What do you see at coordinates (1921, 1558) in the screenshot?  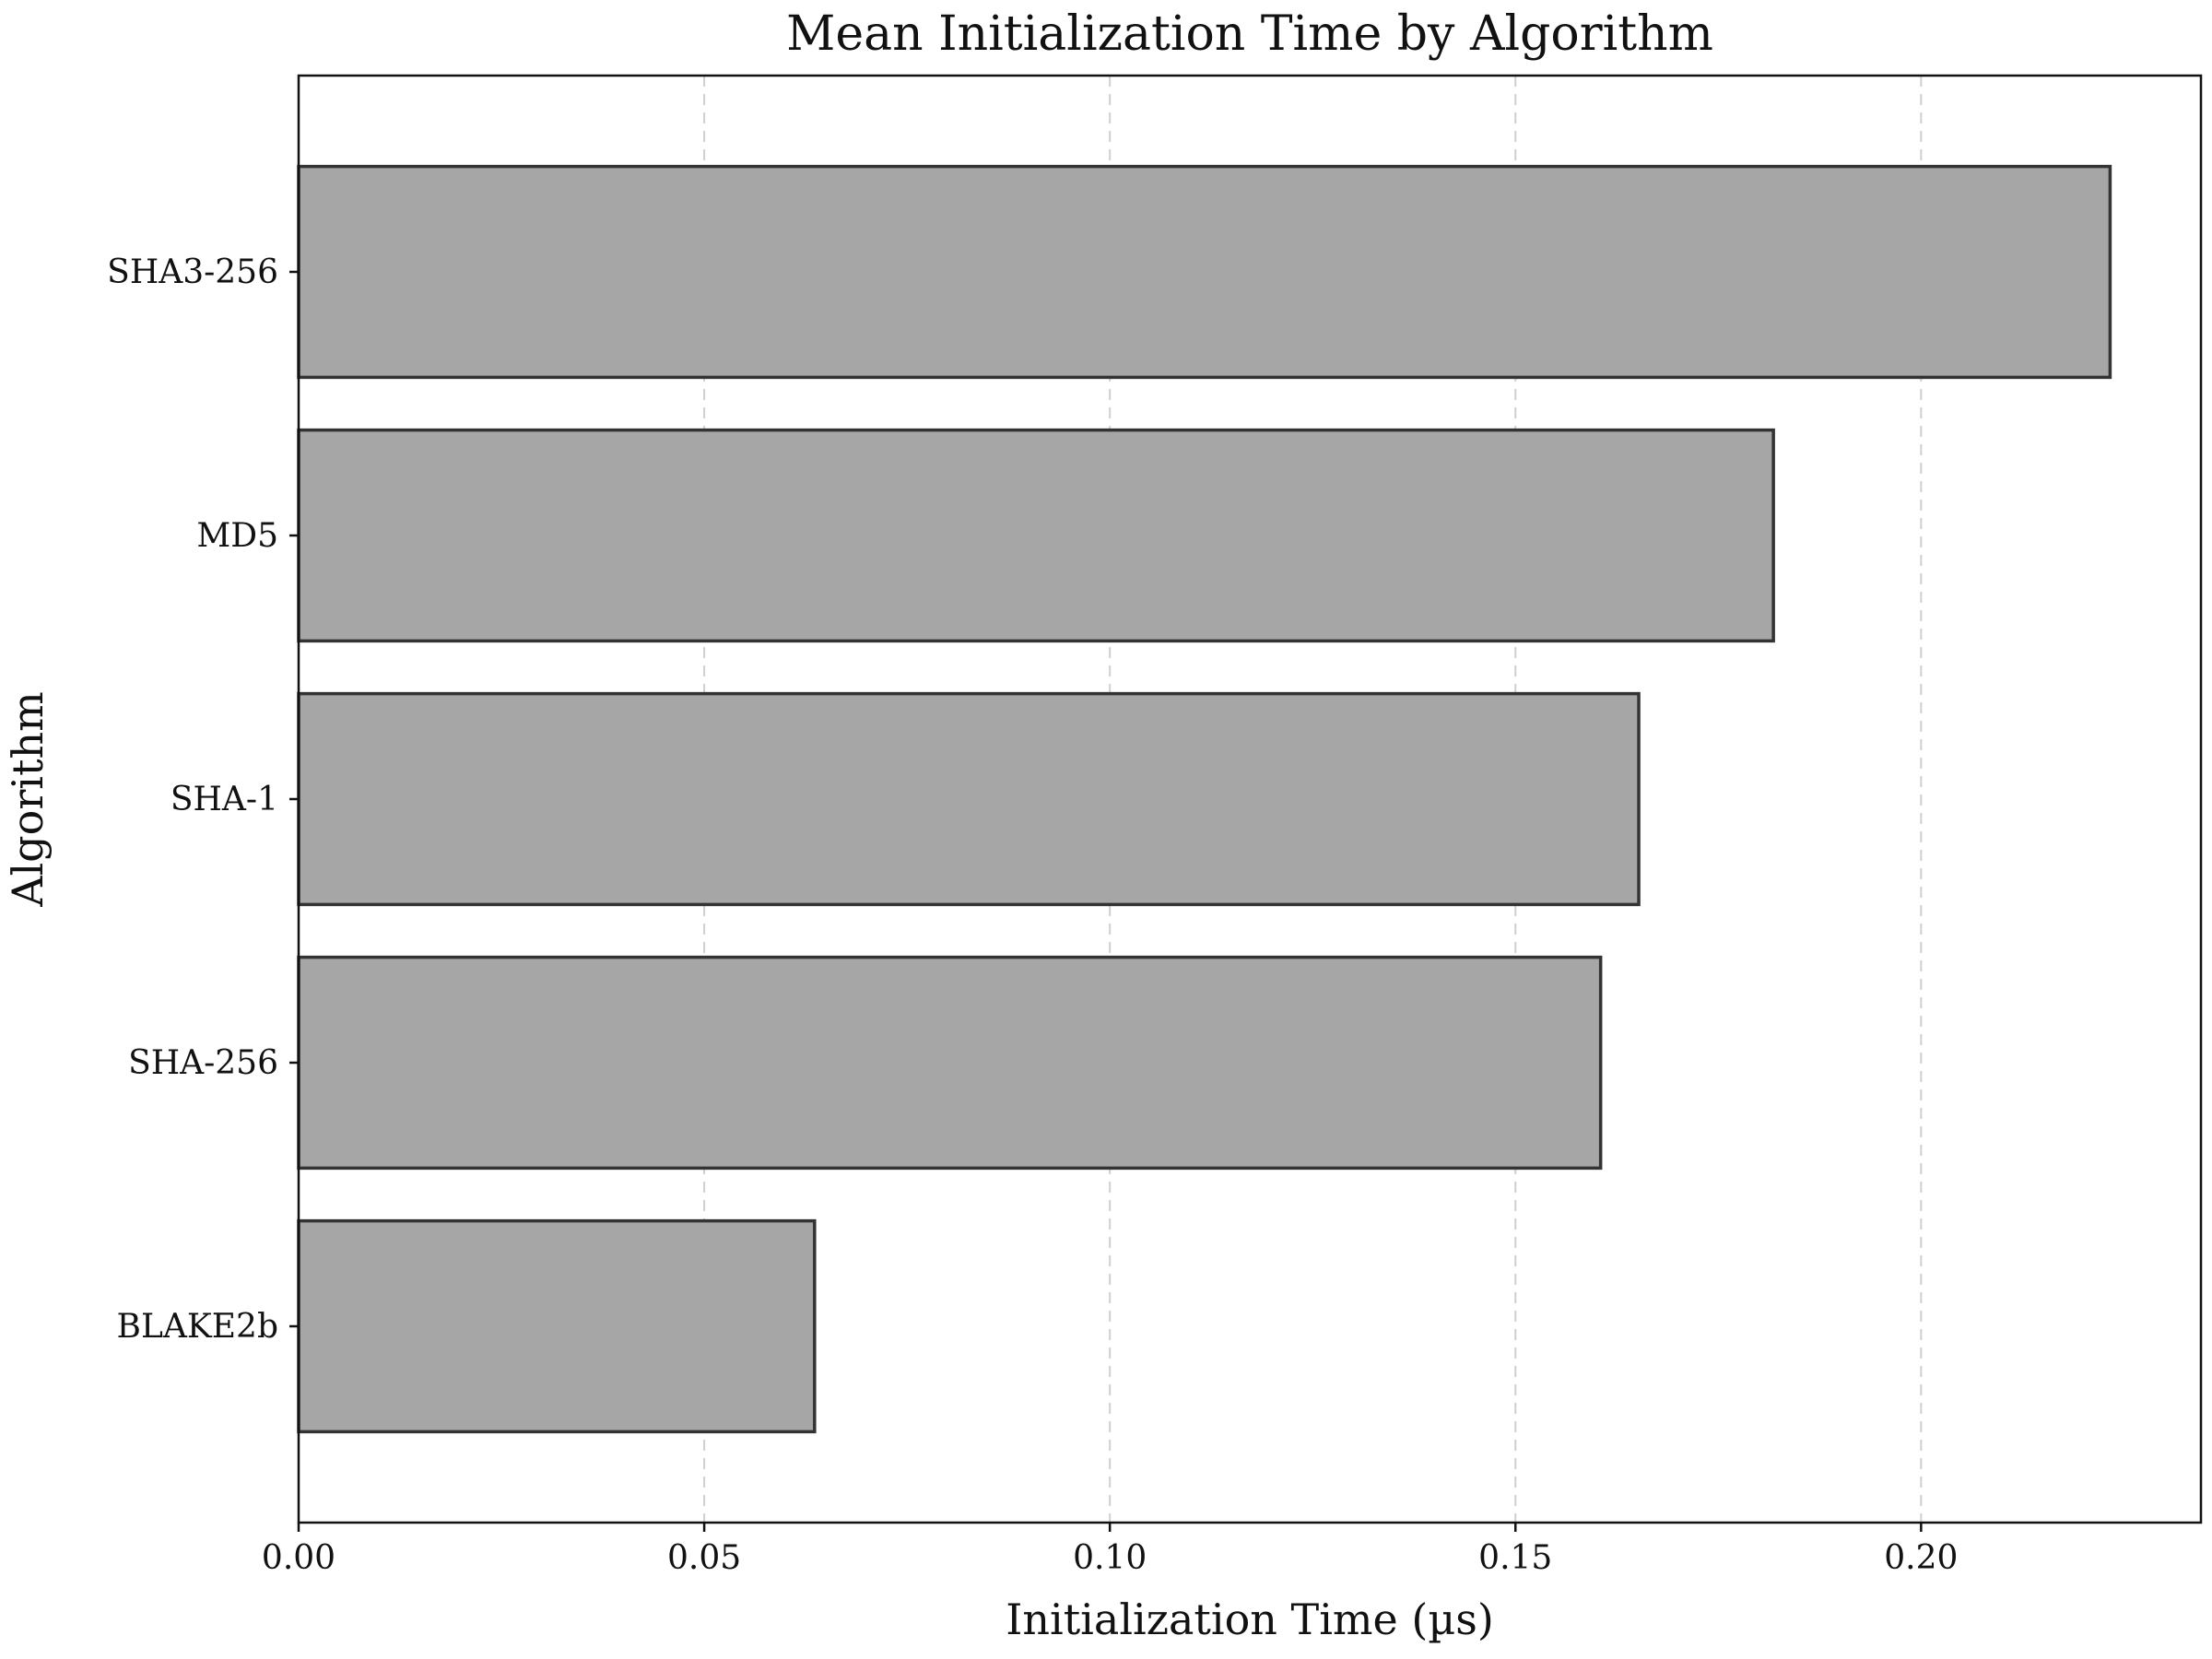 I see `x-tick-label: 0.20` at bounding box center [1921, 1558].